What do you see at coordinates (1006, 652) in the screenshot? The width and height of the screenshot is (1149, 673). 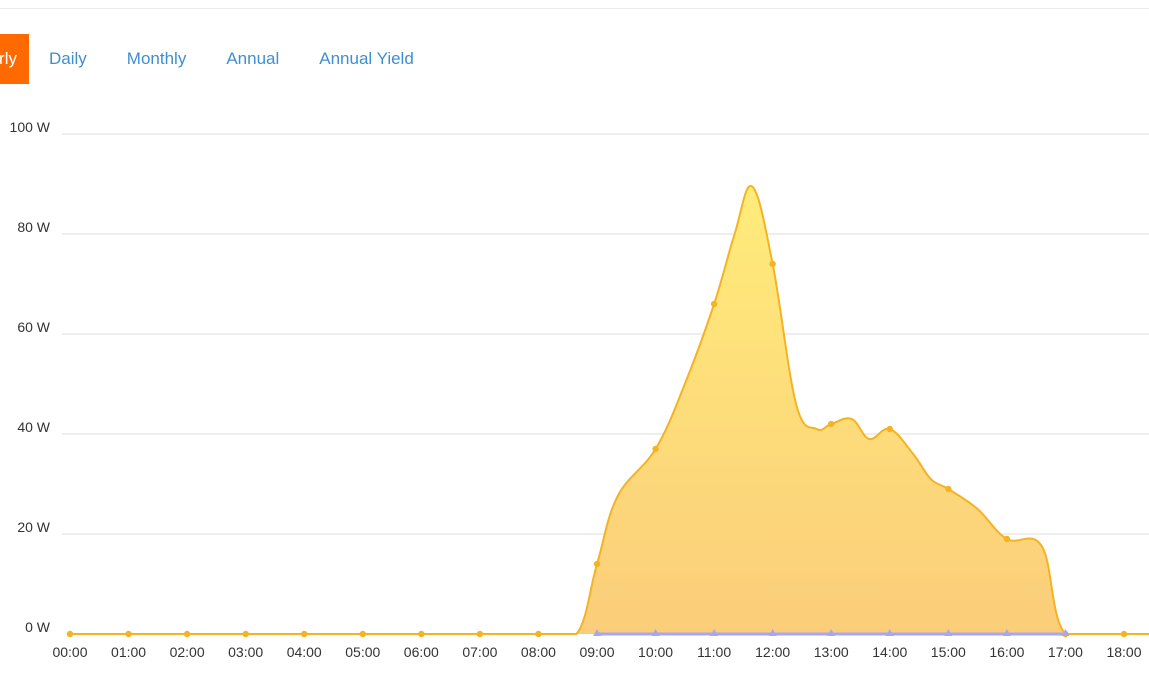 I see `x-tick-label: 16:00` at bounding box center [1006, 652].